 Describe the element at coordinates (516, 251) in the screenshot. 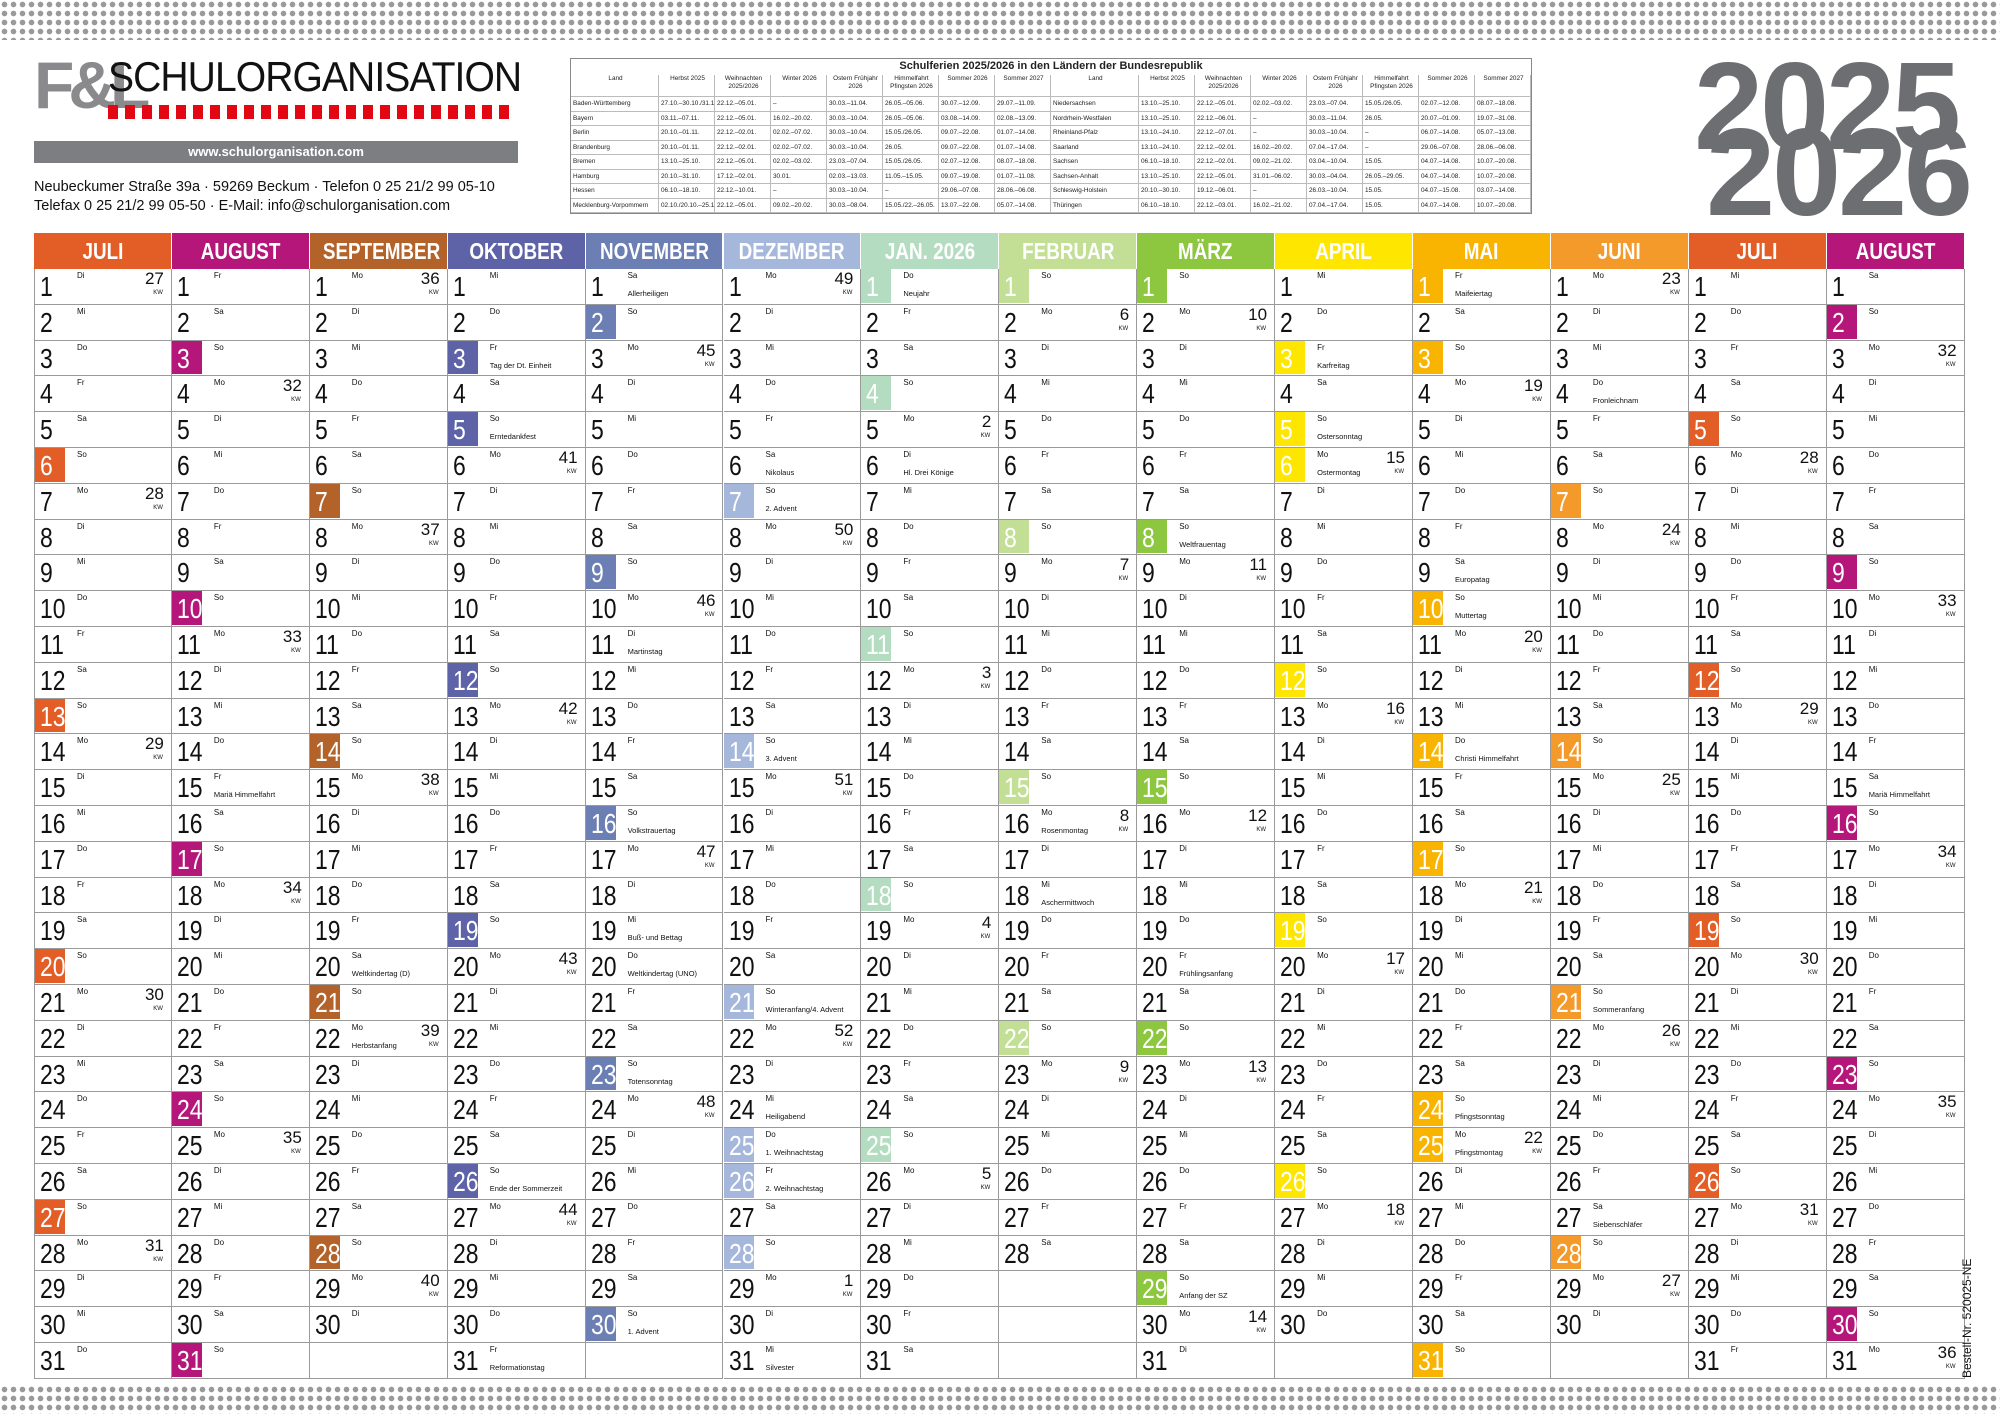

I see `month-name: OKTOBER` at that location.